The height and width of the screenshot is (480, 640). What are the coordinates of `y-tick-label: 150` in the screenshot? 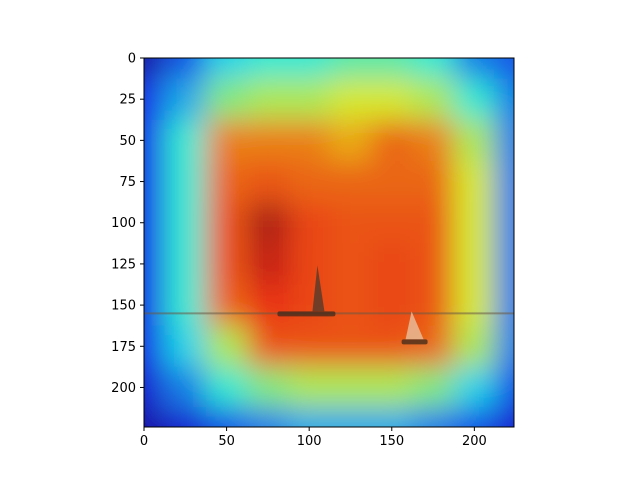 It's located at (123, 306).